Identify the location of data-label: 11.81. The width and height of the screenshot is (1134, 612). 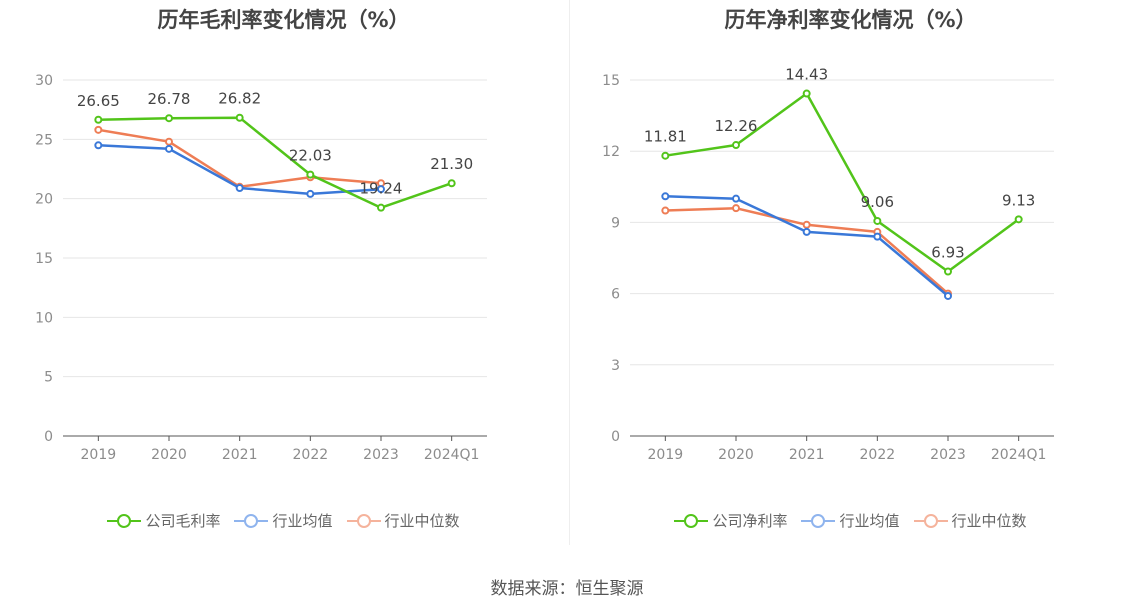
(665, 137).